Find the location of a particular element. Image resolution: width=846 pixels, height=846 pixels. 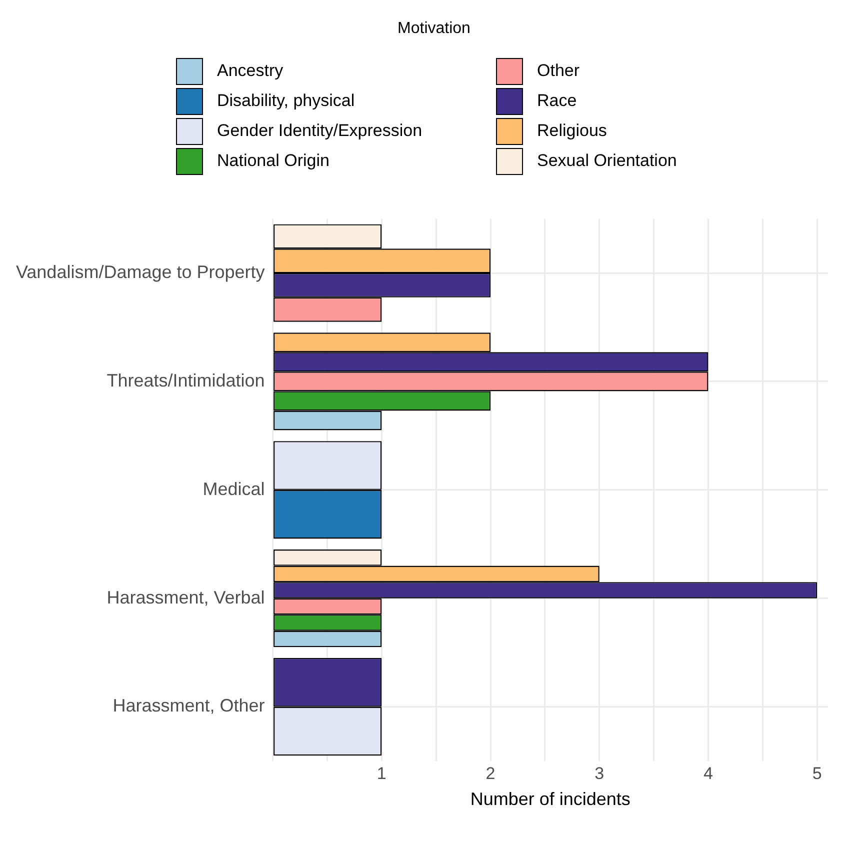

legend-label: Race is located at coordinates (557, 101).